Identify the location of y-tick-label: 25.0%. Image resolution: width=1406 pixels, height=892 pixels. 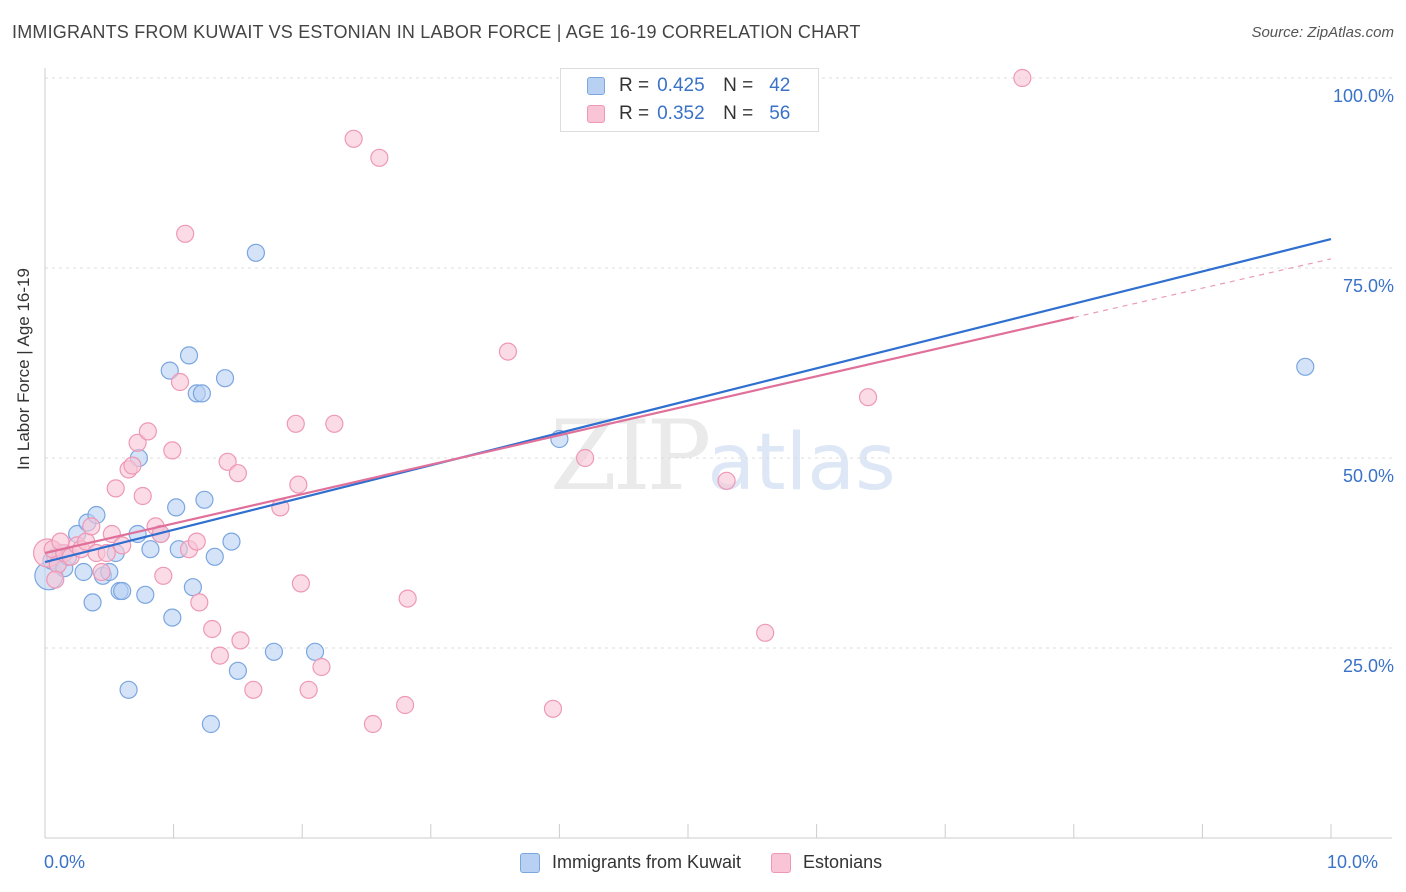
(1368, 666).